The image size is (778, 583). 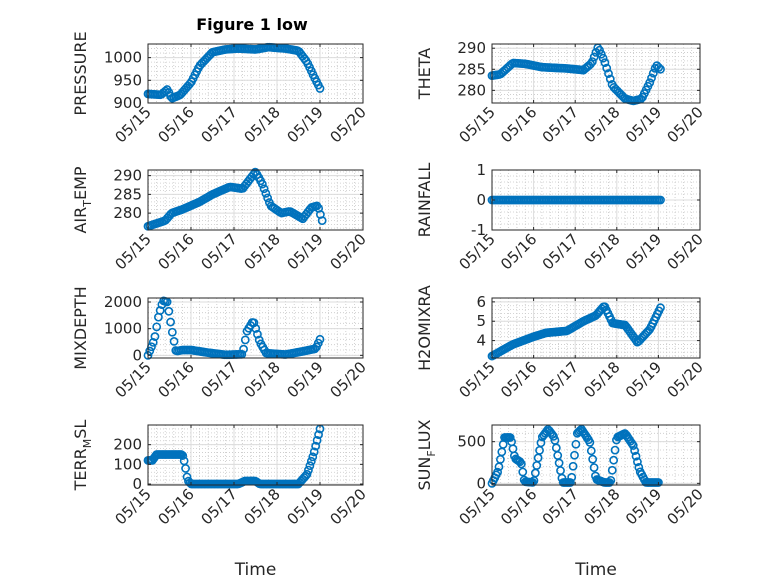 I want to click on y-axis-label-subscript: F, so click(x=431, y=453).